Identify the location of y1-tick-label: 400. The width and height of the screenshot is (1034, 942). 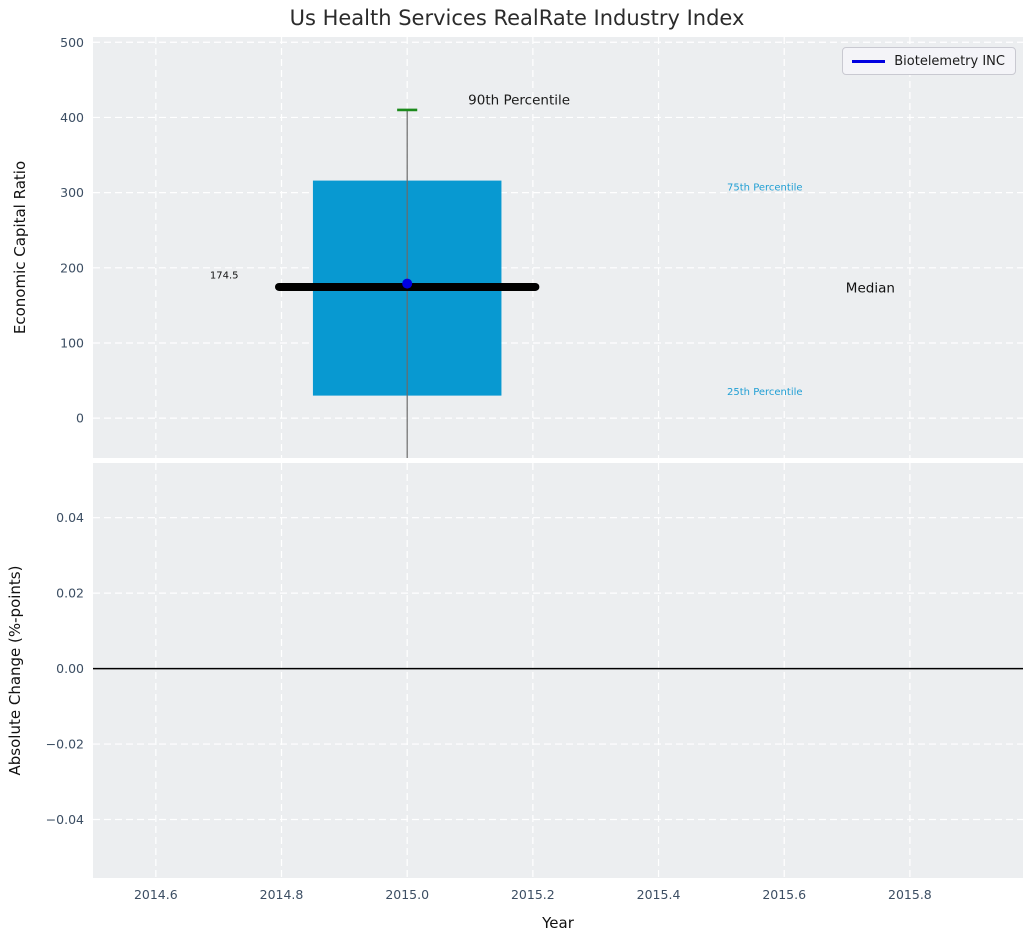
(72, 117).